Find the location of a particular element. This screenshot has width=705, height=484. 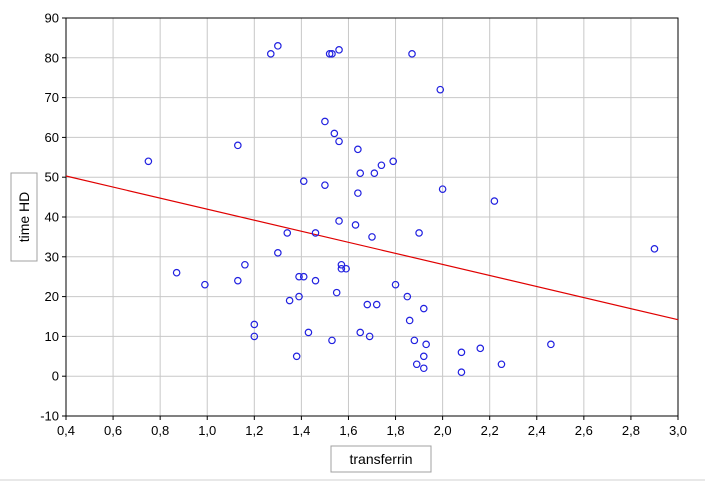

x-tick-label: 2,6 is located at coordinates (584, 430).